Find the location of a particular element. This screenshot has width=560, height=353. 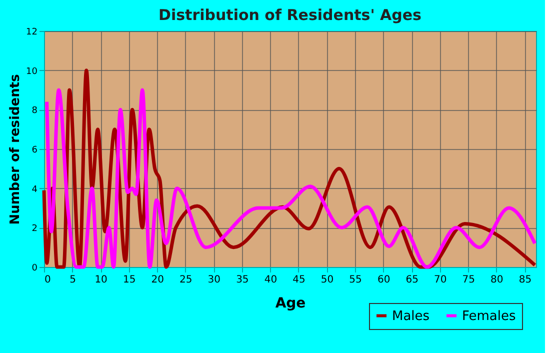

x-tick-label: 55 is located at coordinates (355, 280).